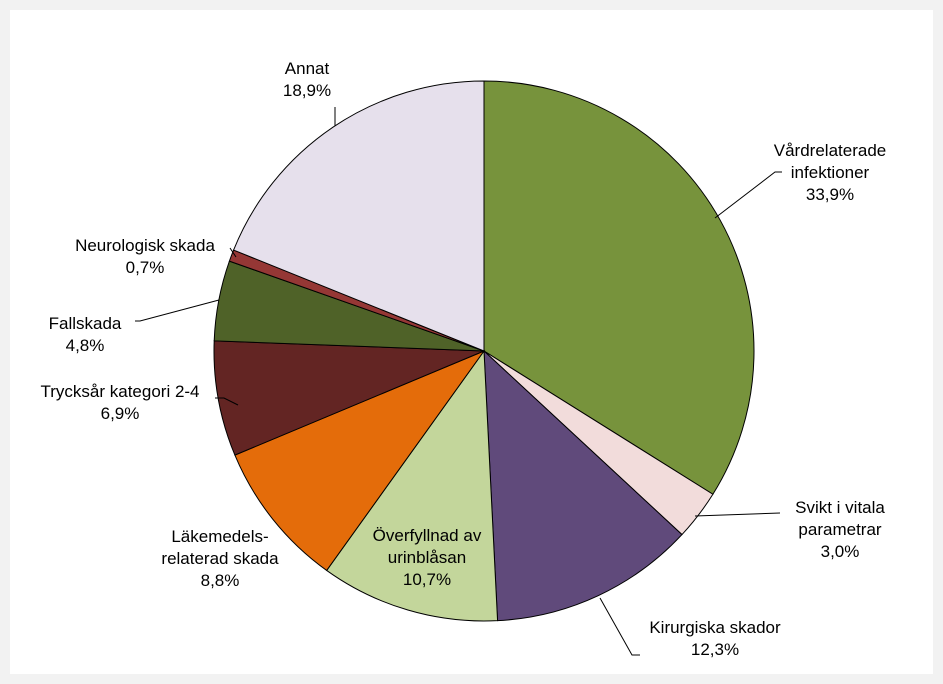 Image resolution: width=943 pixels, height=684 pixels. What do you see at coordinates (715, 627) in the screenshot?
I see `category-label: Kirurgiska skador` at bounding box center [715, 627].